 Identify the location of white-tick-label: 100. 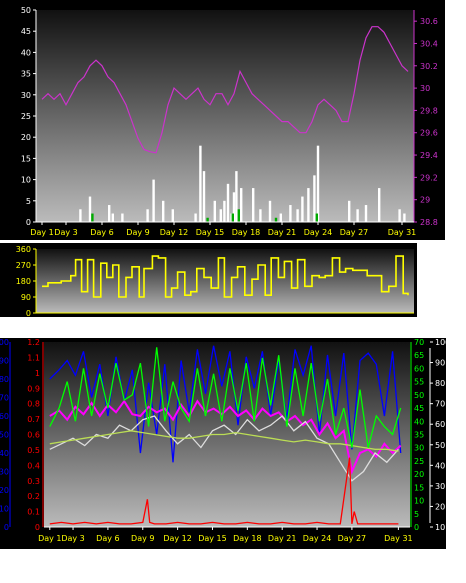
(440, 342).